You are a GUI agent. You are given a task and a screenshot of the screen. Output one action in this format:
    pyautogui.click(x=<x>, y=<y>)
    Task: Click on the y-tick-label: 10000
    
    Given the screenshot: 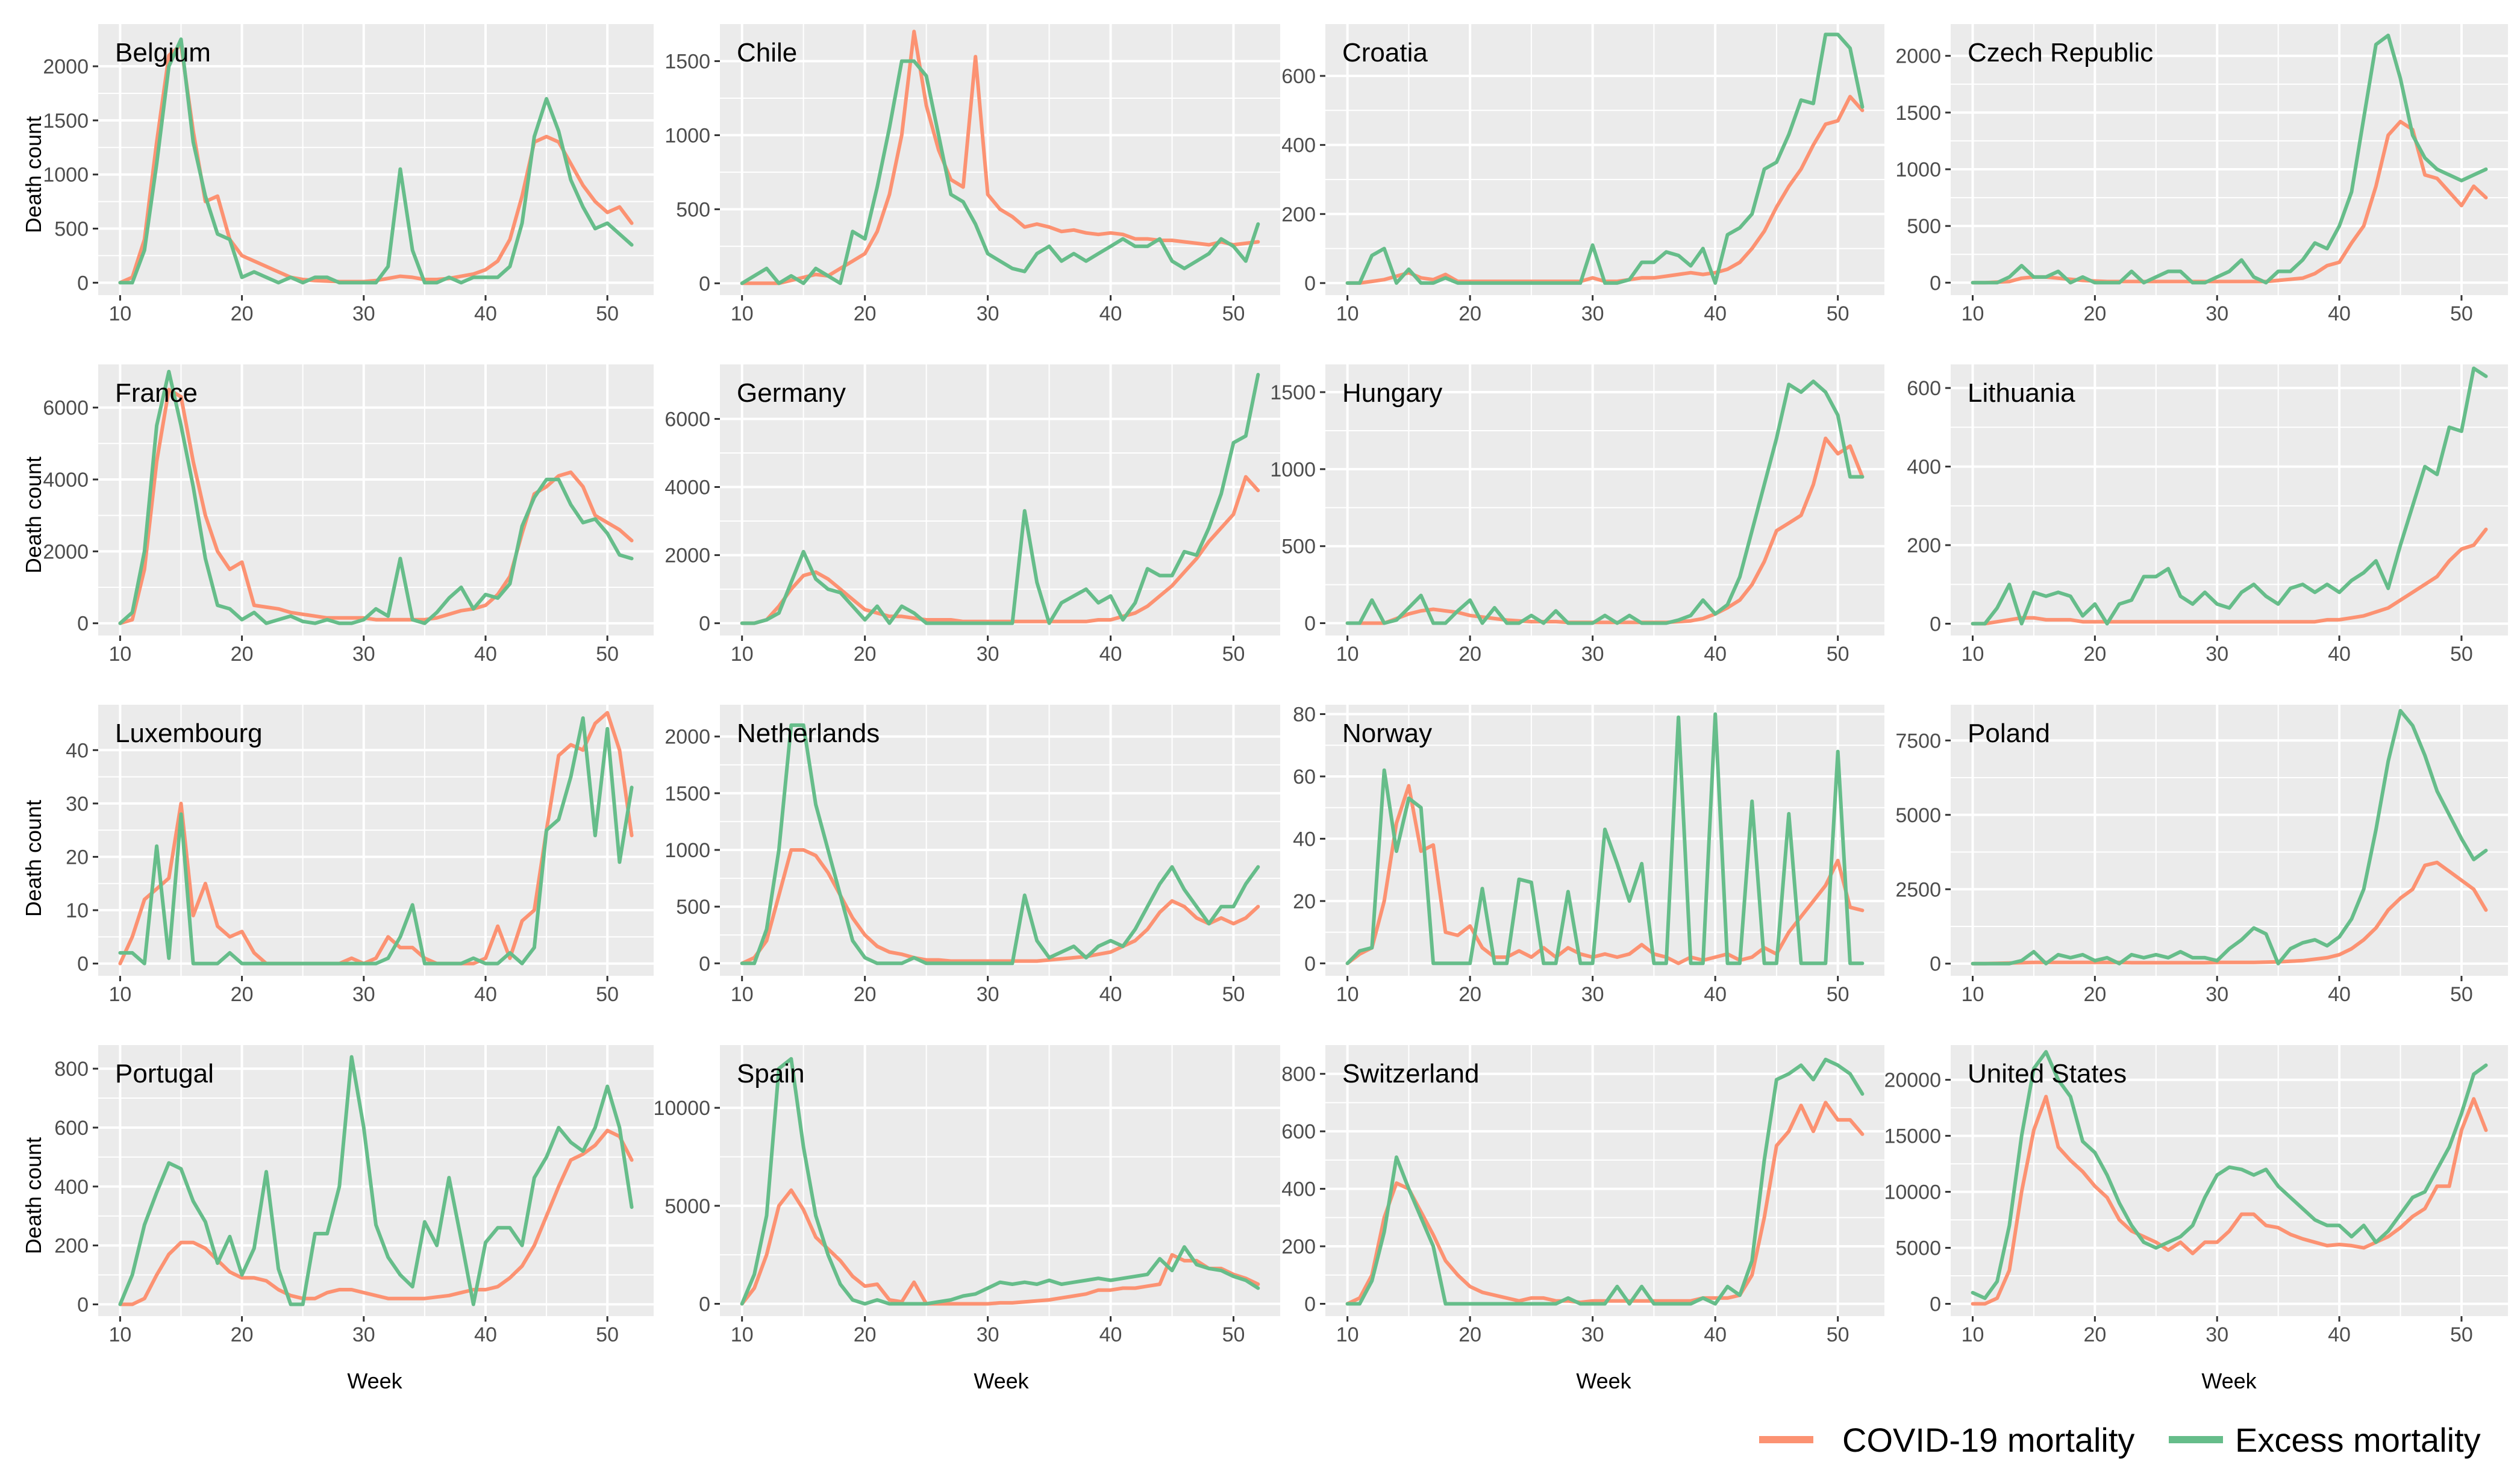 What is the action you would take?
    pyautogui.click(x=1913, y=1193)
    